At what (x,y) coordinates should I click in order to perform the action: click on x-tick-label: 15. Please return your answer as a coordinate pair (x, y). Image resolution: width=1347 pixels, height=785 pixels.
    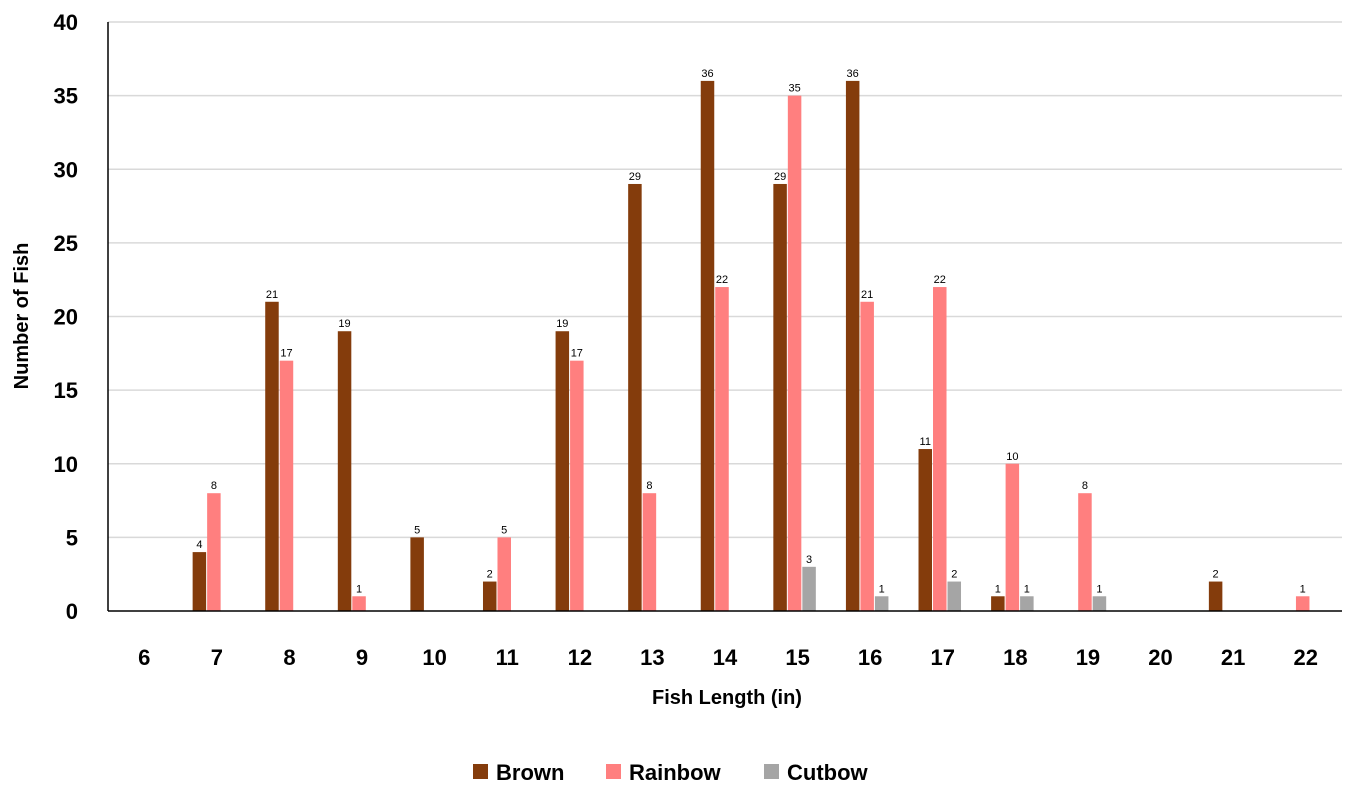
    Looking at the image, I should click on (797, 657).